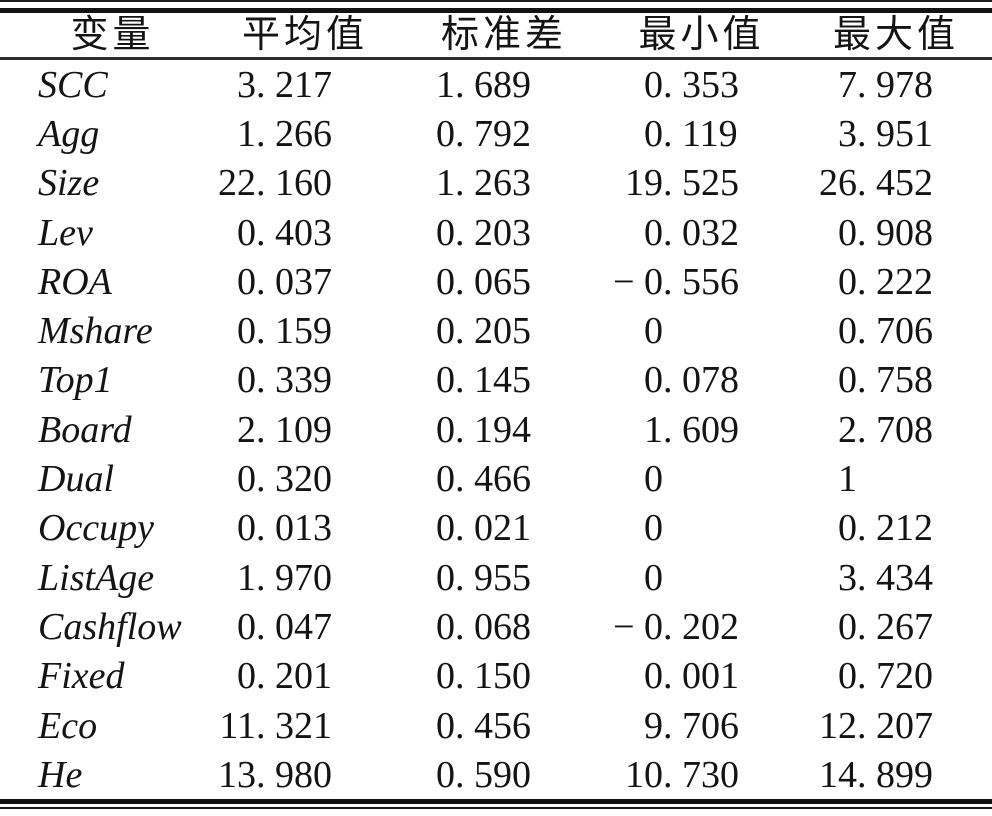 The height and width of the screenshot is (816, 992). I want to click on cell-max: 0. 758, so click(896, 380).